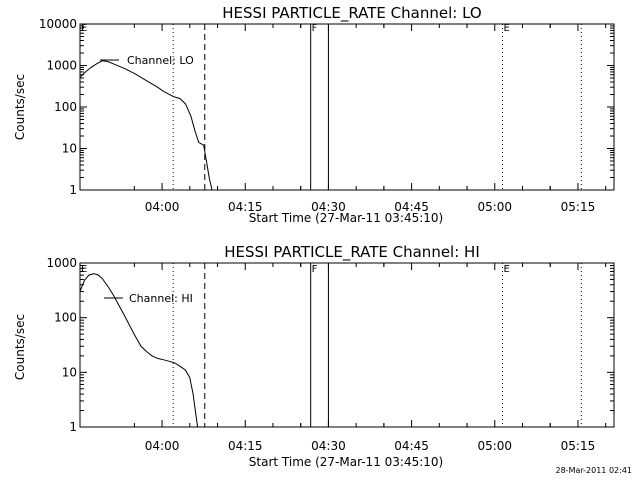 This screenshot has height=480, width=640. I want to click on chart-title-hi: HESSI PARTICLE_RATE Channel: HI, so click(352, 252).